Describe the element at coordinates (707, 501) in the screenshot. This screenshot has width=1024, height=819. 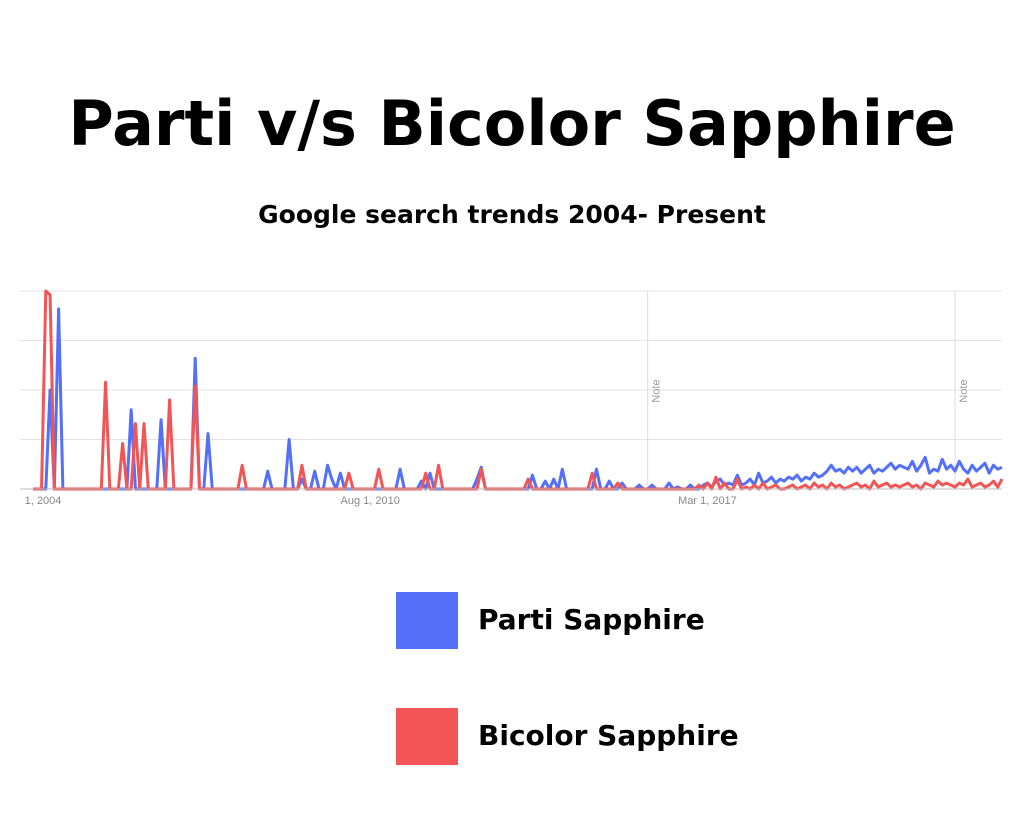
I see `x-tick-label: Mar 1, 2017` at that location.